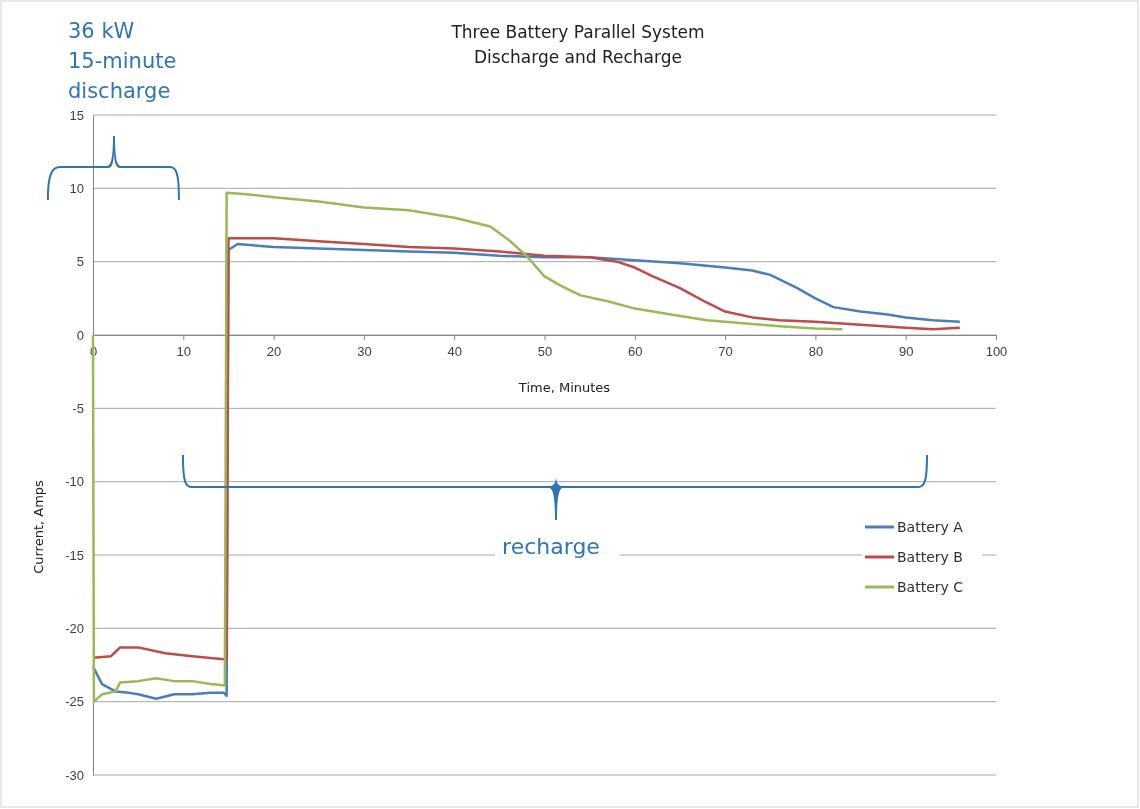  What do you see at coordinates (78, 408) in the screenshot?
I see `y-tick-label: -5` at bounding box center [78, 408].